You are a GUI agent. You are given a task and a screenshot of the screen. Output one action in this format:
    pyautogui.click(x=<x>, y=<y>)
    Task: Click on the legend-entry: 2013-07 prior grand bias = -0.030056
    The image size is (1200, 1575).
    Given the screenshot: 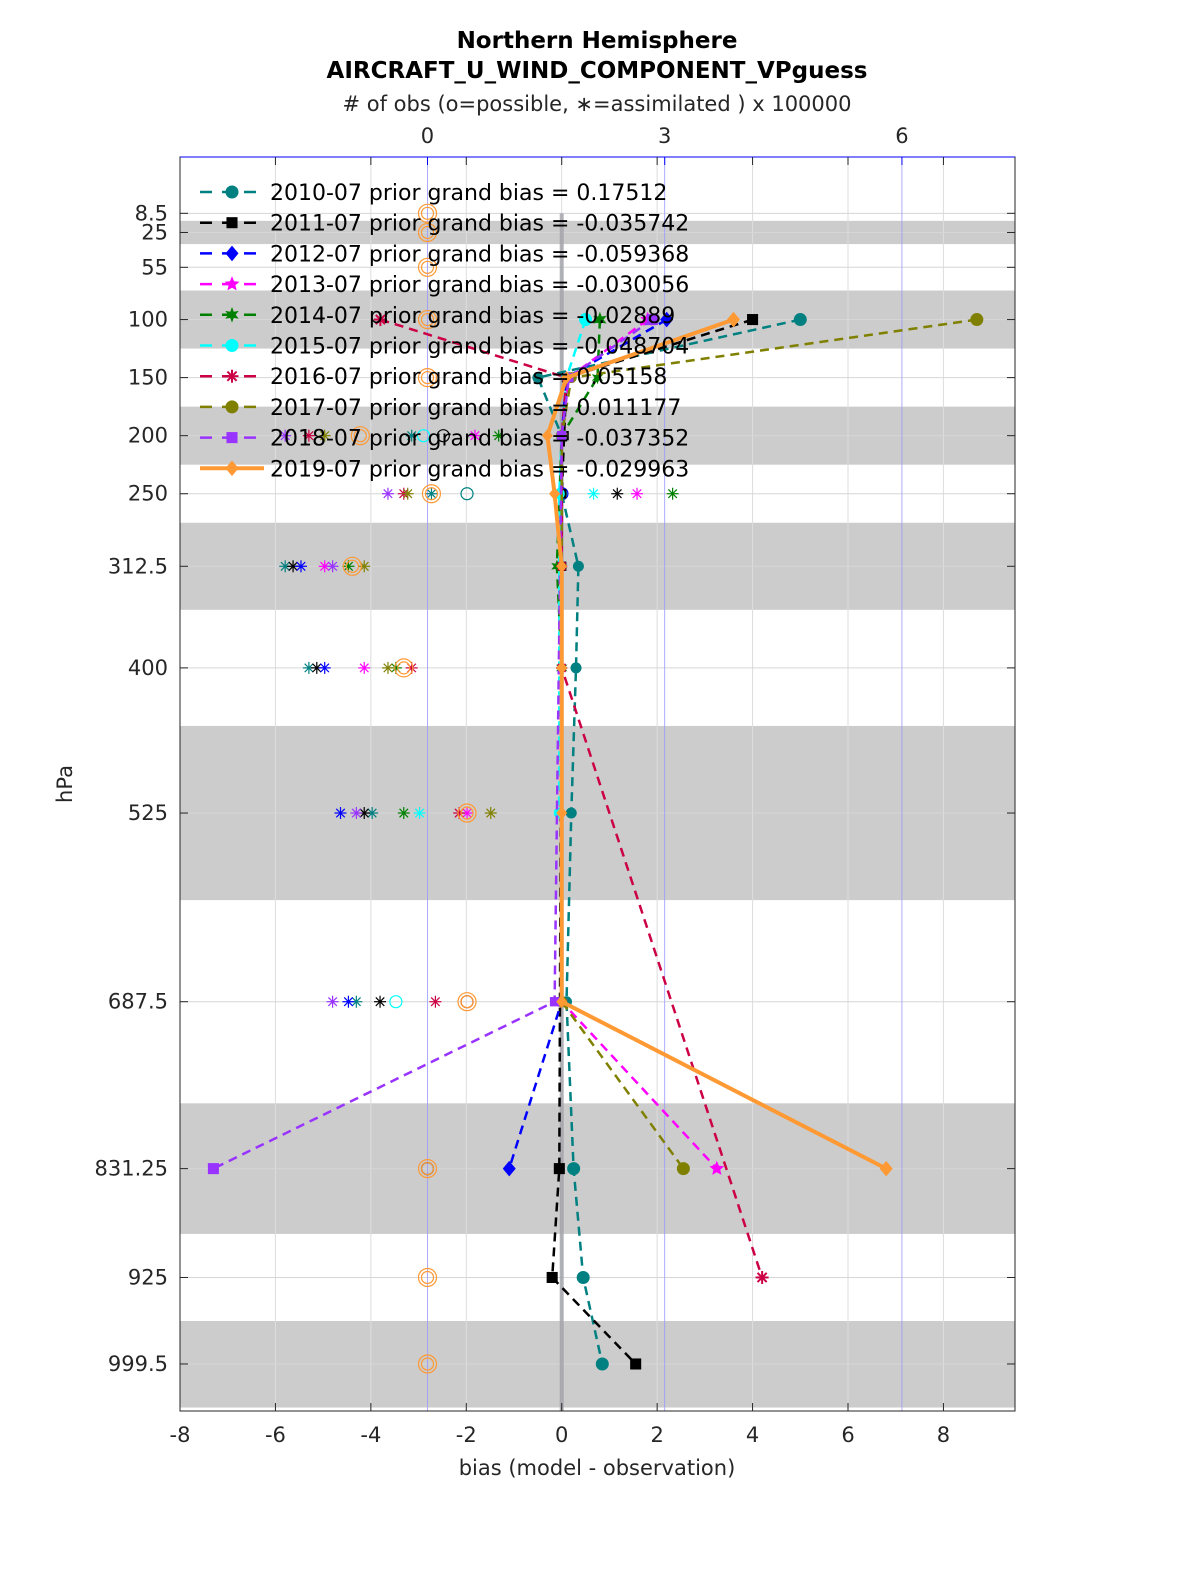 What is the action you would take?
    pyautogui.click(x=479, y=285)
    